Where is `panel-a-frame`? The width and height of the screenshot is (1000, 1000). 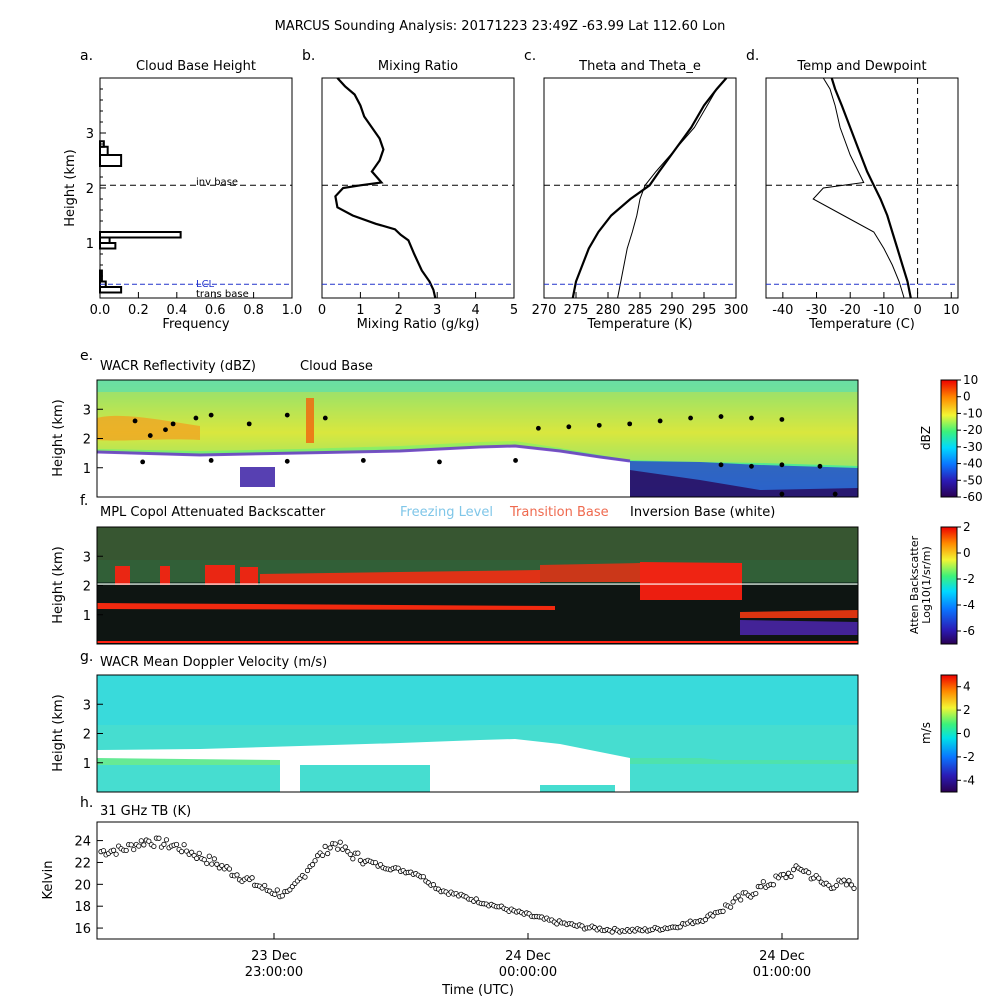 panel-a-frame is located at coordinates (196, 188).